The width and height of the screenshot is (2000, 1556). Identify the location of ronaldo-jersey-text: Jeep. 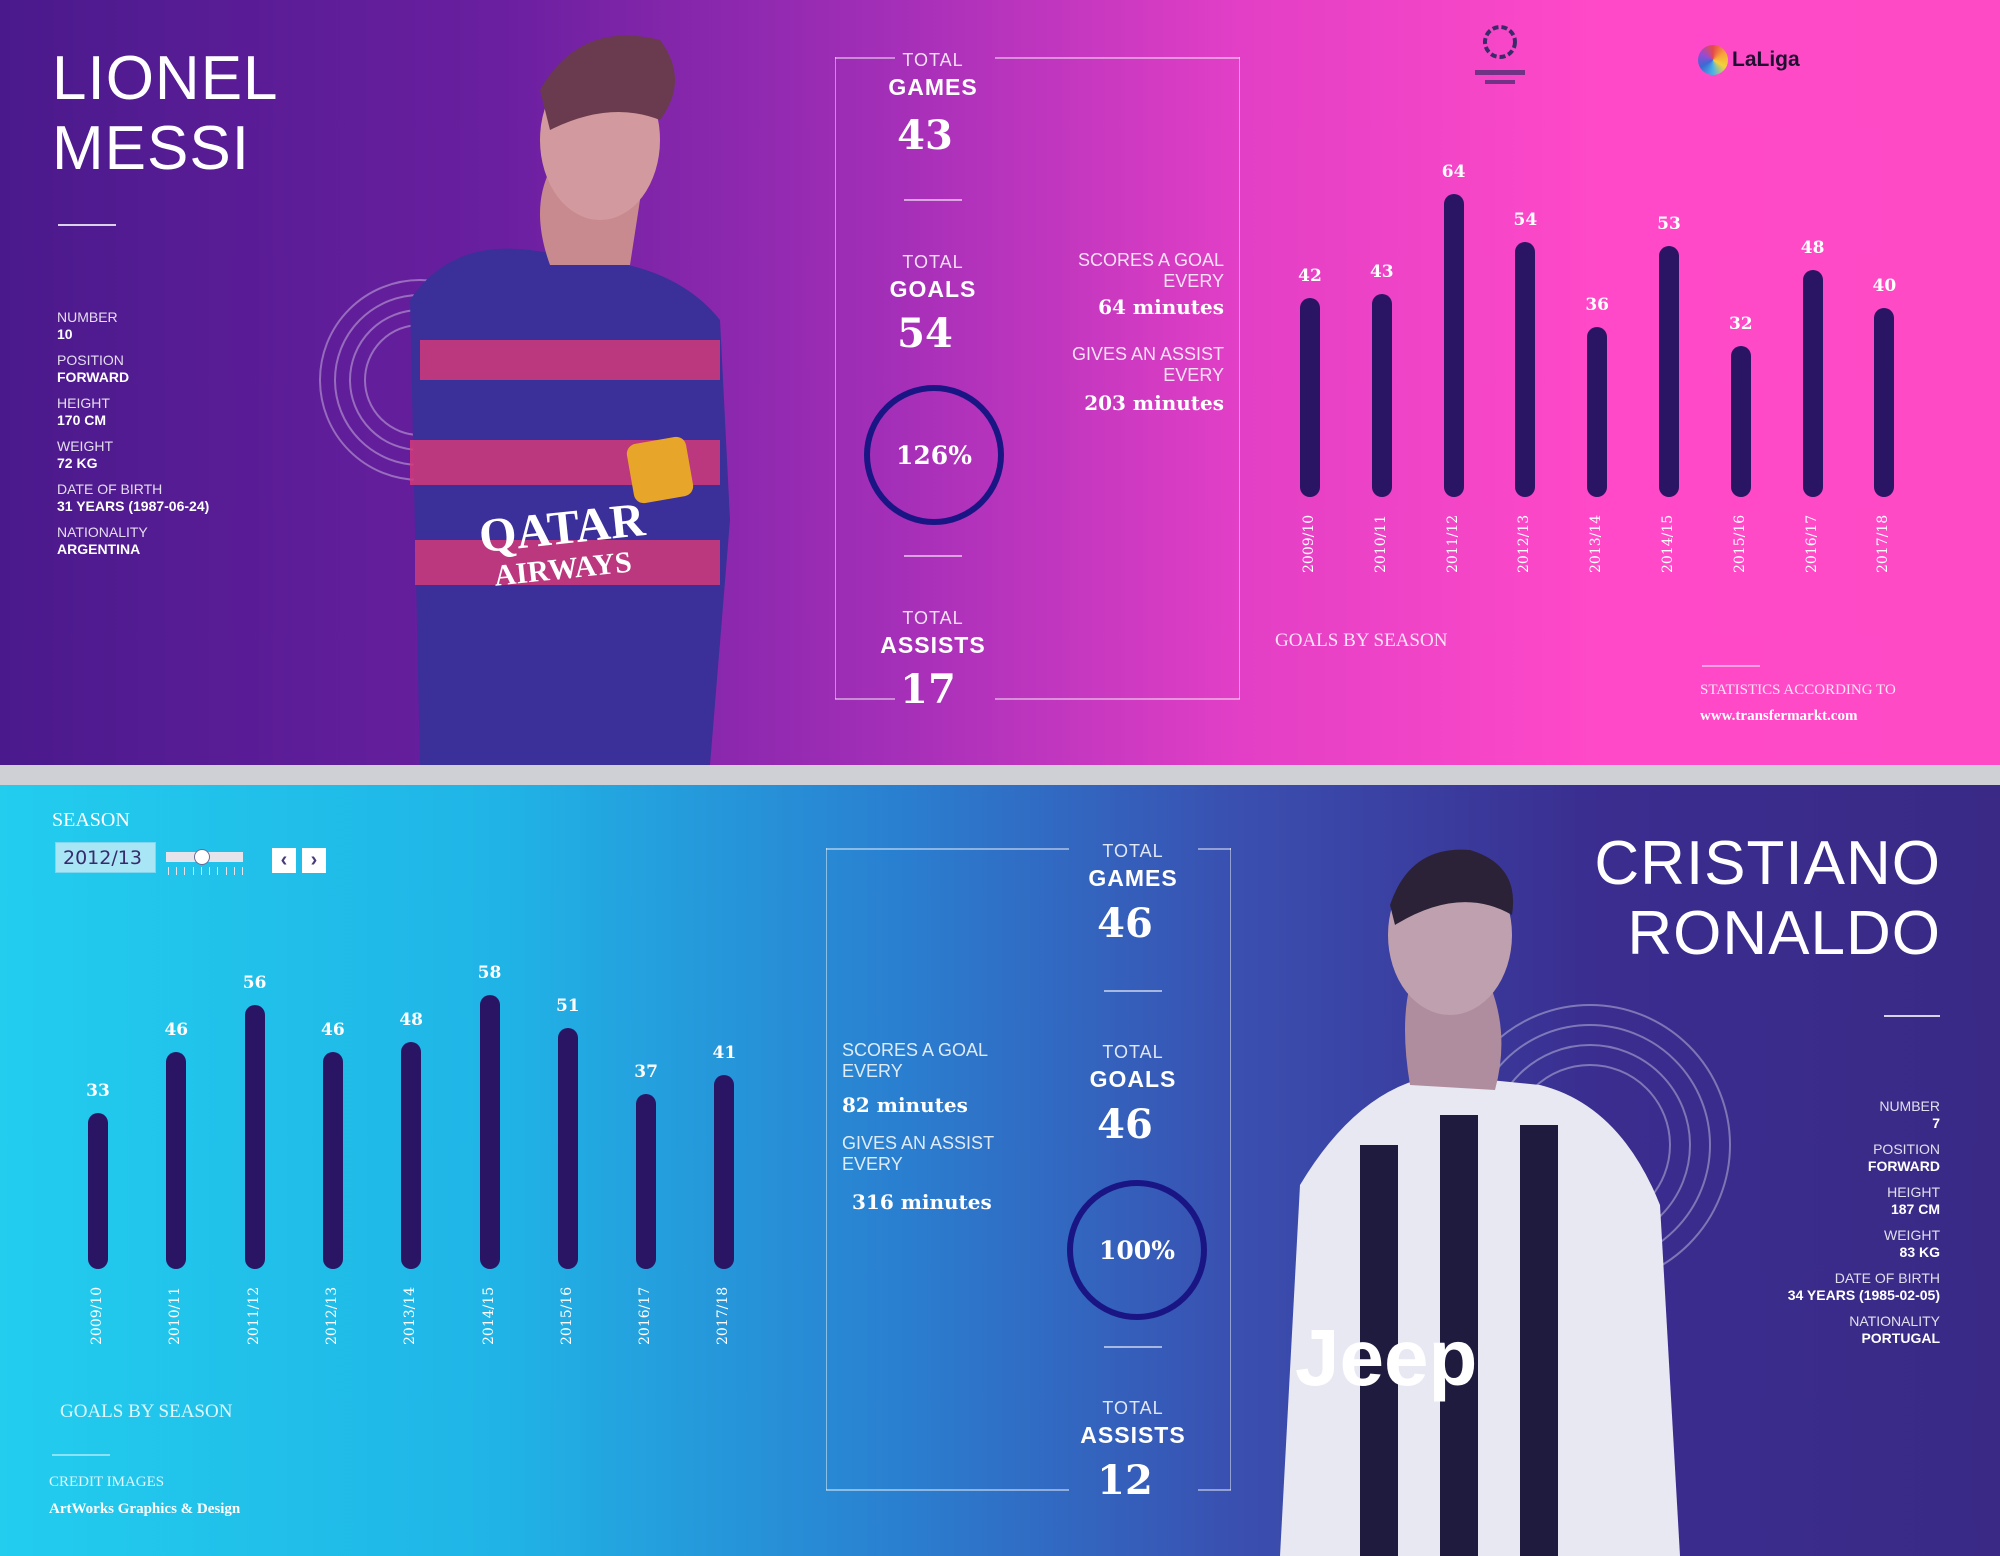
(1386, 1357).